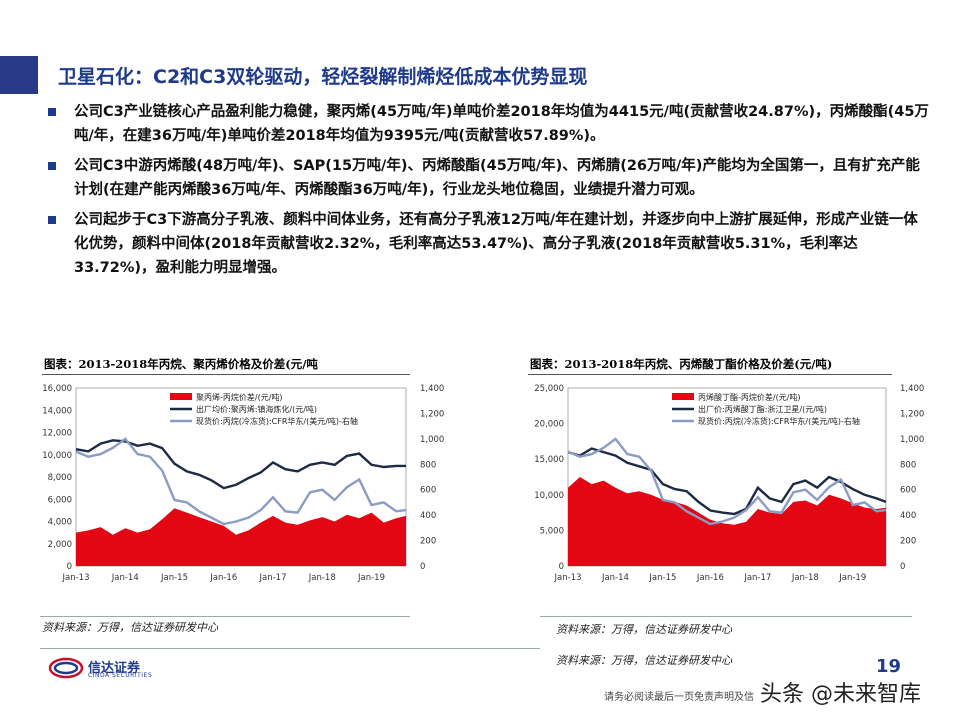 This screenshot has width=960, height=720. What do you see at coordinates (549, 460) in the screenshot?
I see `y-left-tick-label: 15,000` at bounding box center [549, 460].